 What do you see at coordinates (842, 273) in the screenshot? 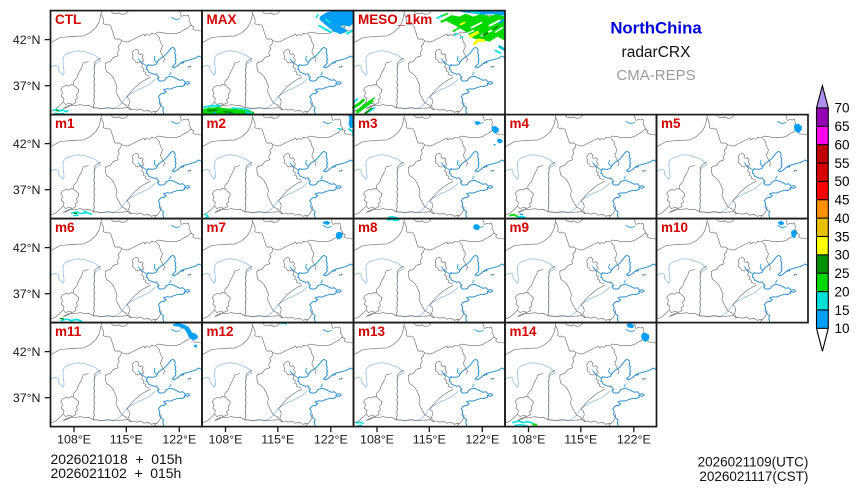
I see `svg-text: 25` at bounding box center [842, 273].